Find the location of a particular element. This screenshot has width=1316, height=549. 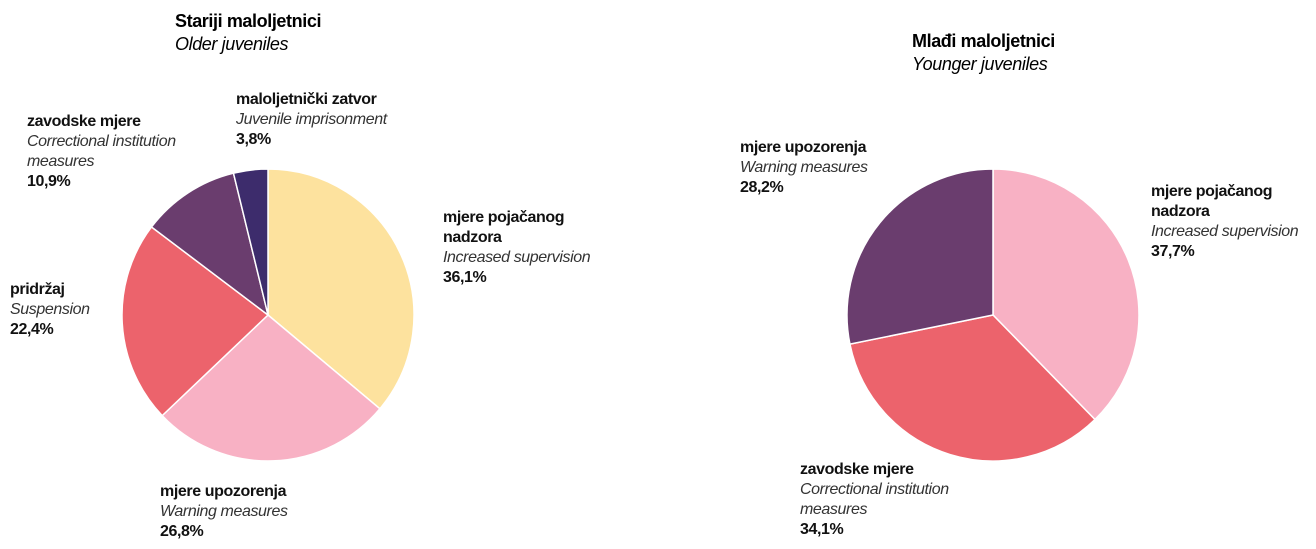

chart-subtitle: Younger juveniles is located at coordinates (980, 64).